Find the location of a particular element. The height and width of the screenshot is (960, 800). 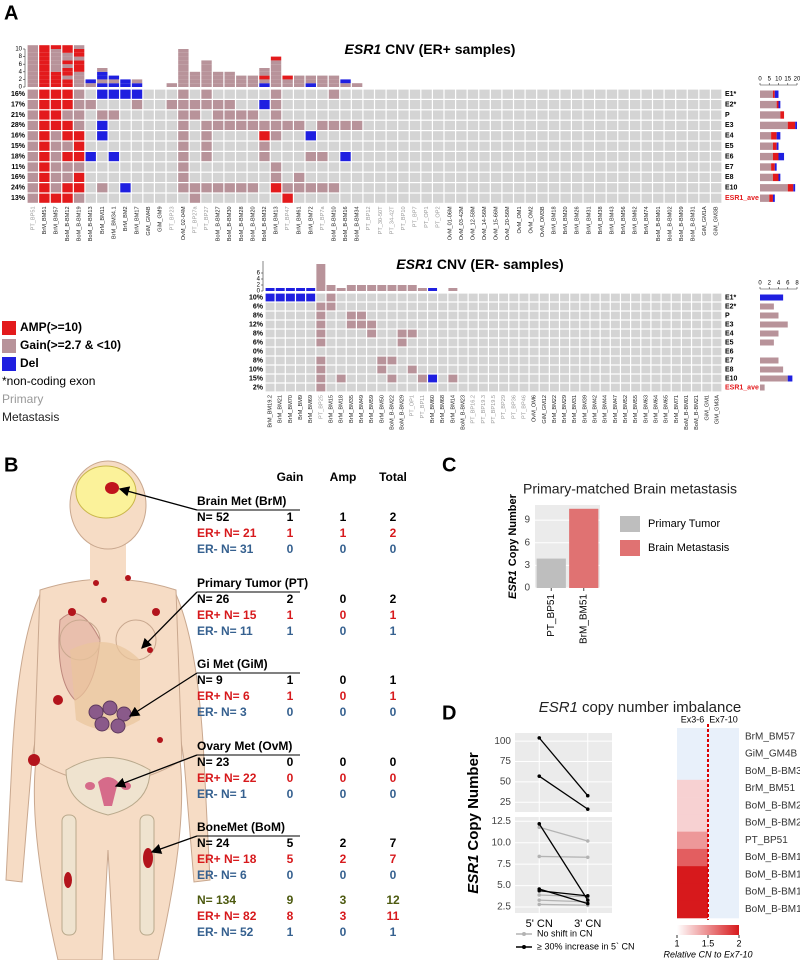

group-title: BoneMet (BoM) is located at coordinates (241, 827).